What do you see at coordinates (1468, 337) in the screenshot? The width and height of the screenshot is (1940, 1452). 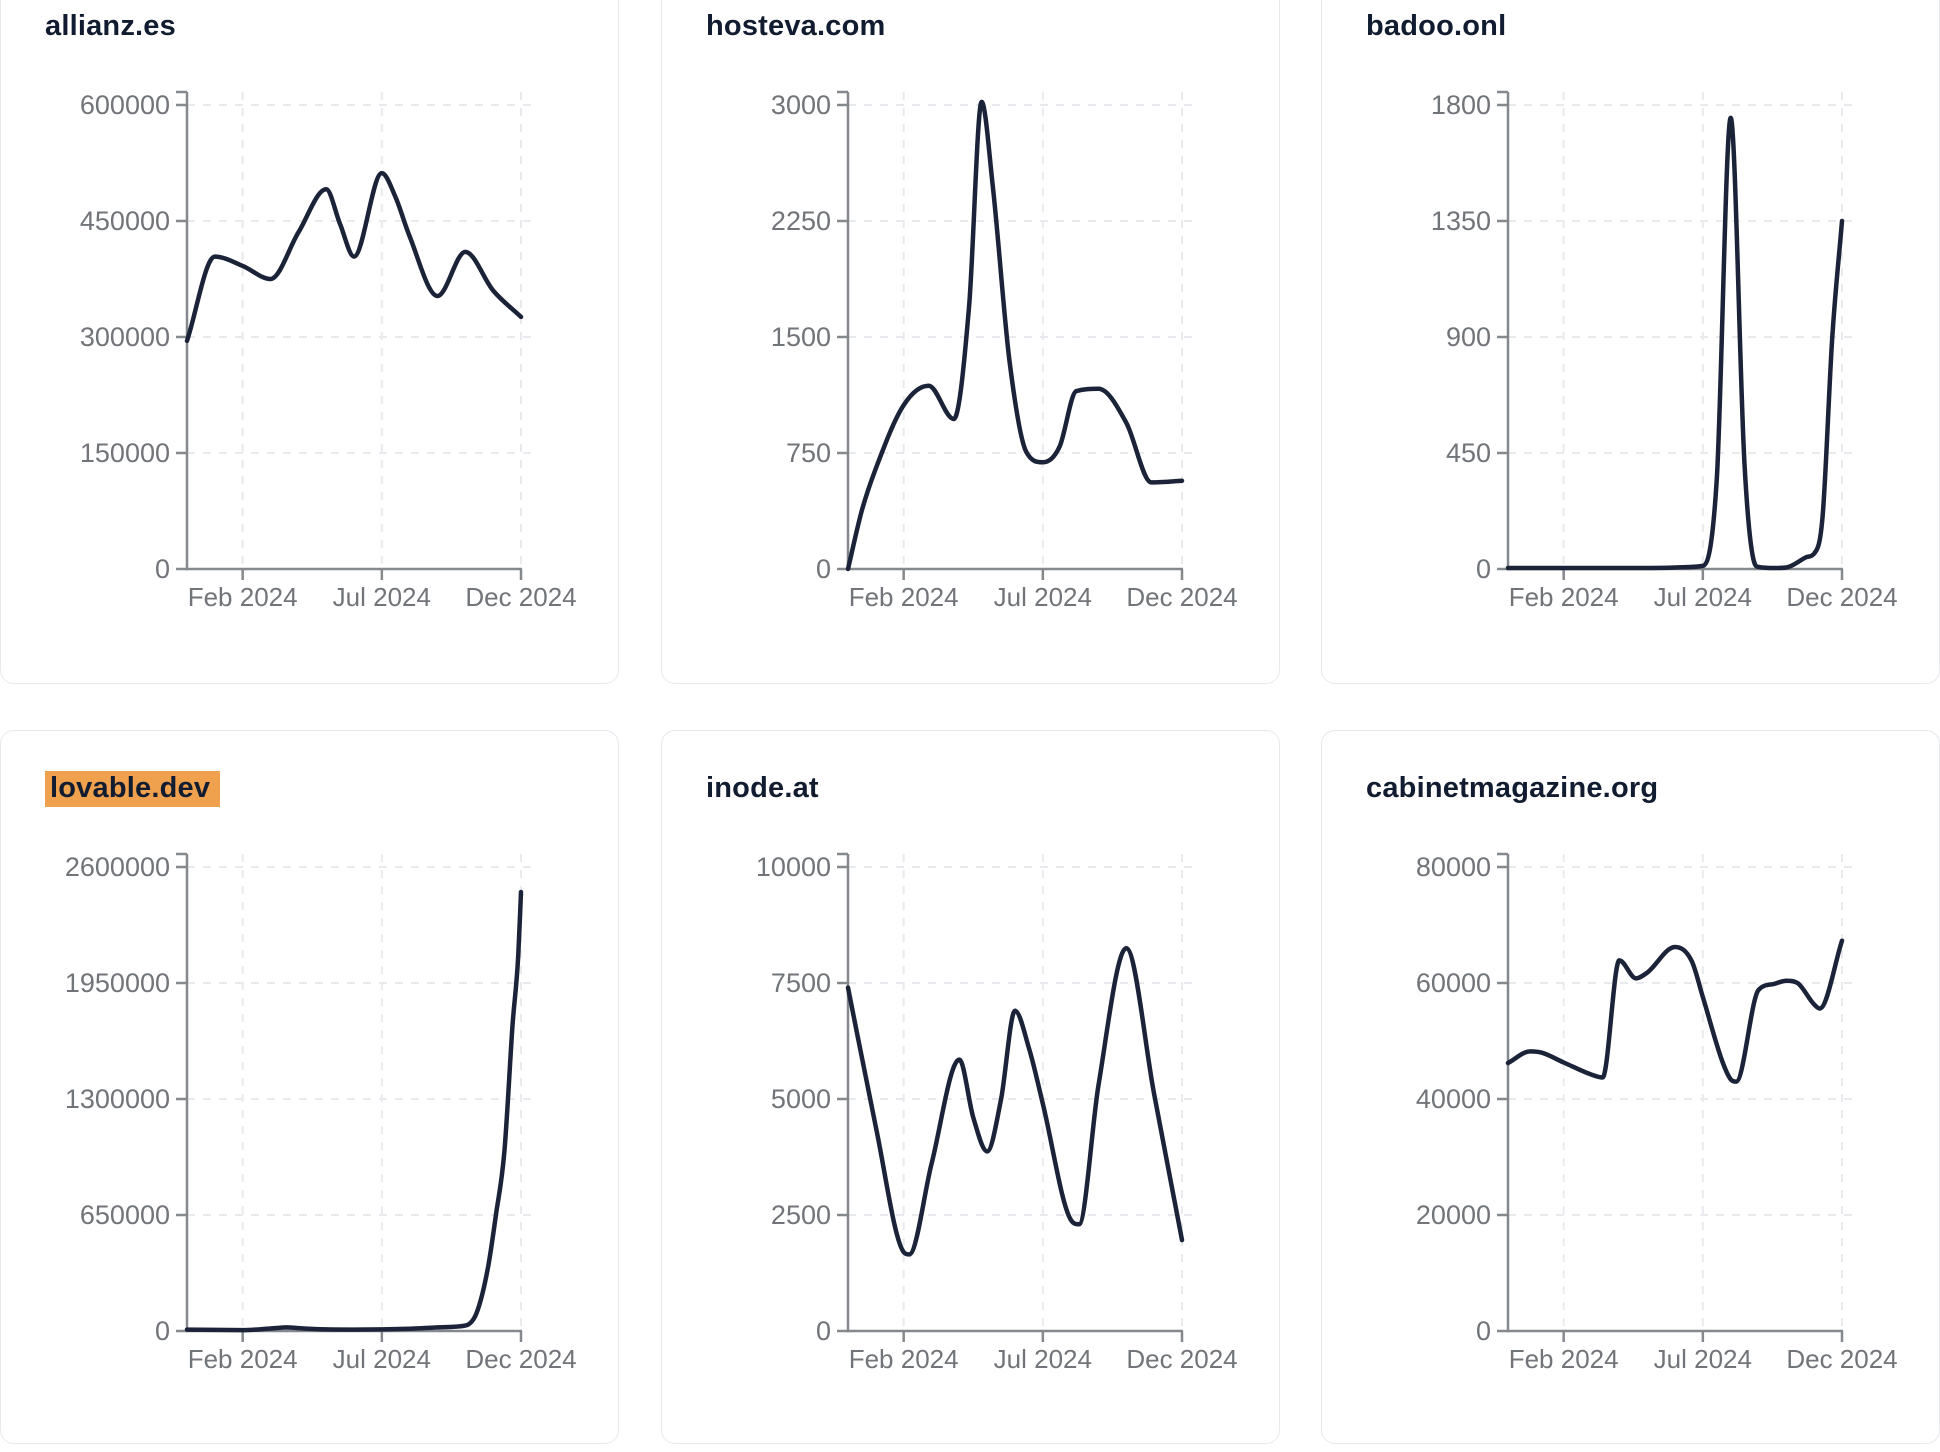 I see `y-tick-label: 900` at bounding box center [1468, 337].